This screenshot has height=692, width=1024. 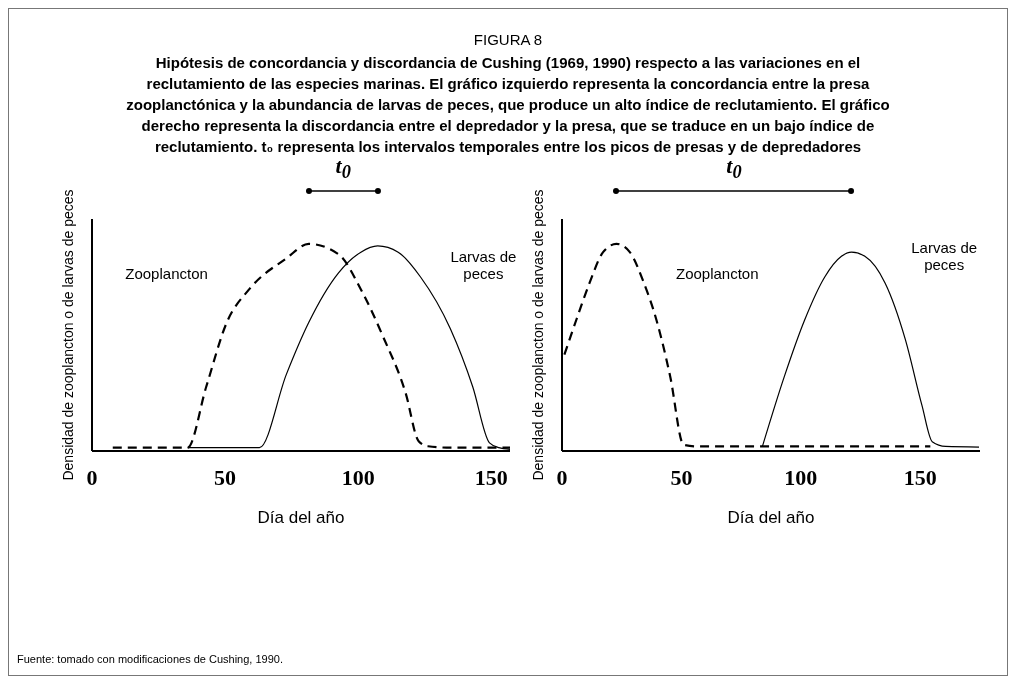 What do you see at coordinates (508, 39) in the screenshot?
I see `chart-title: FIGURA 8` at bounding box center [508, 39].